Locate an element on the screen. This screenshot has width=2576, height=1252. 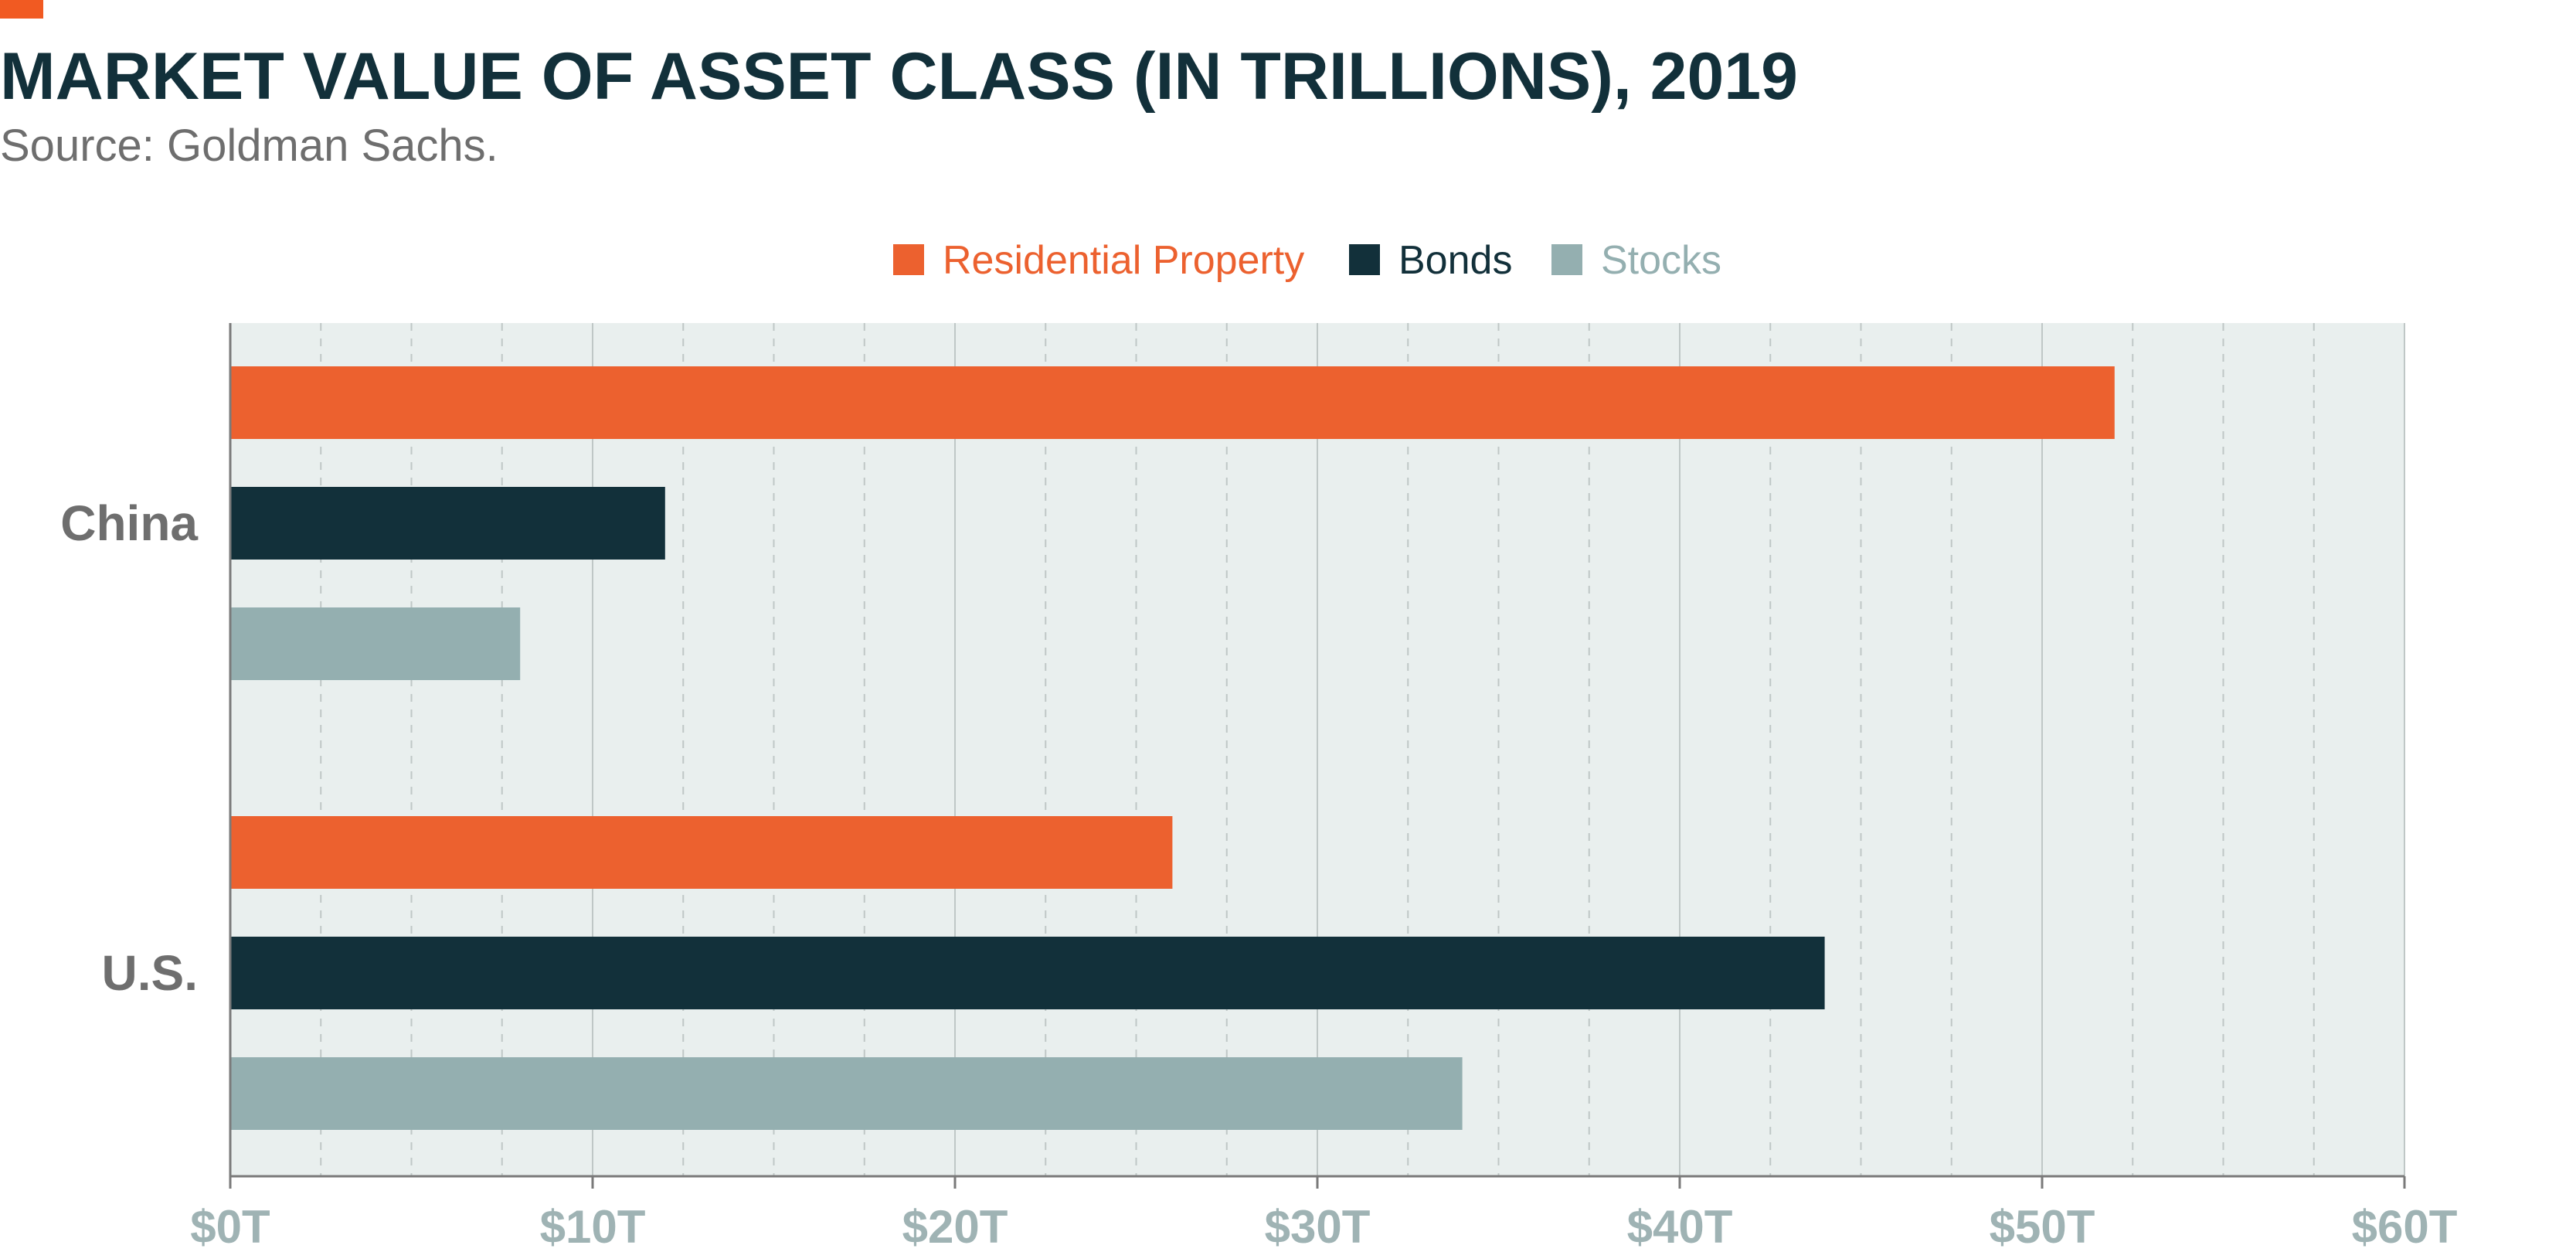
bar-china-stocks is located at coordinates (375, 643).